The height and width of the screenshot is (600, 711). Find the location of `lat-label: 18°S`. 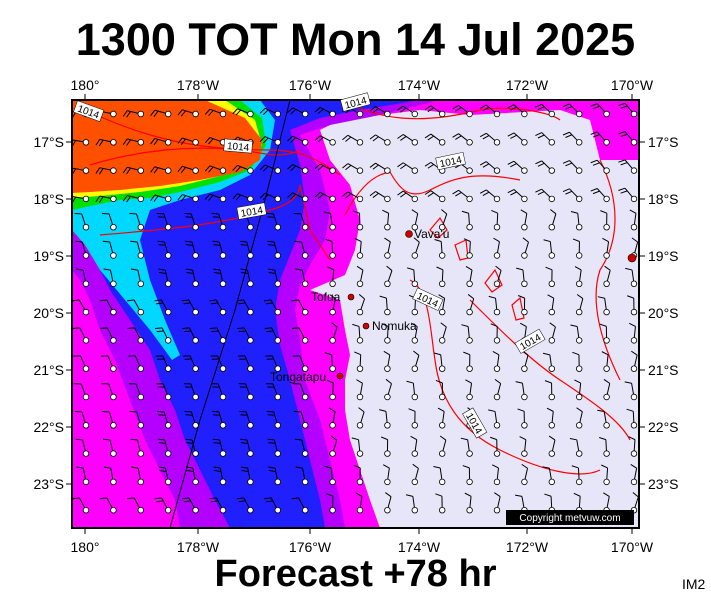

lat-label: 18°S is located at coordinates (663, 199).